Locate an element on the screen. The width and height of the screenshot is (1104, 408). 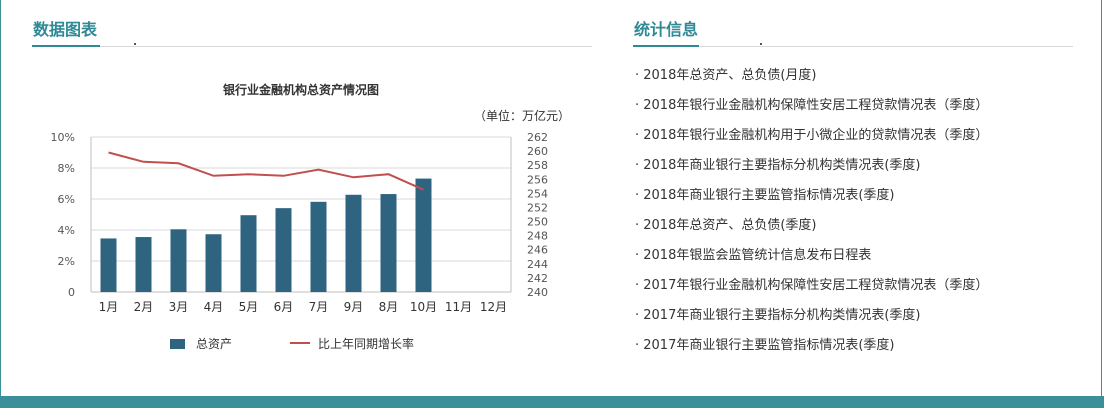
stats-link-item: · 2018年商业银行主要监管指标情况表(季度) is located at coordinates (765, 195).